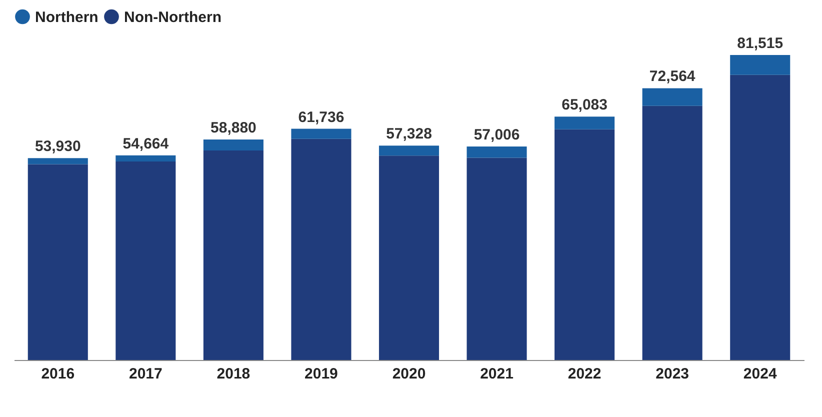  I want to click on annotation: 53,930, so click(57, 147).